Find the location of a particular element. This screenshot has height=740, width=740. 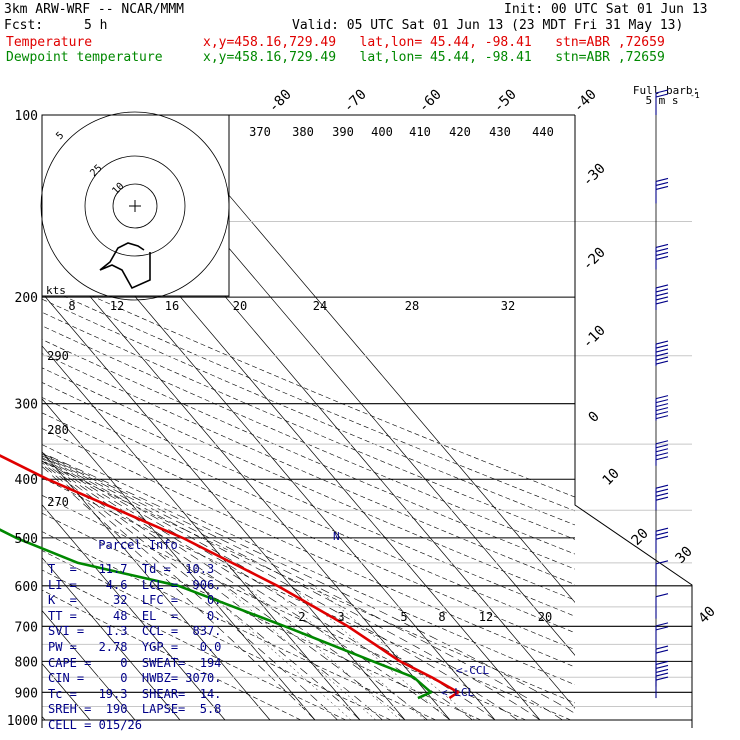

hodograph-axis-label: kts is located at coordinates (56, 290).